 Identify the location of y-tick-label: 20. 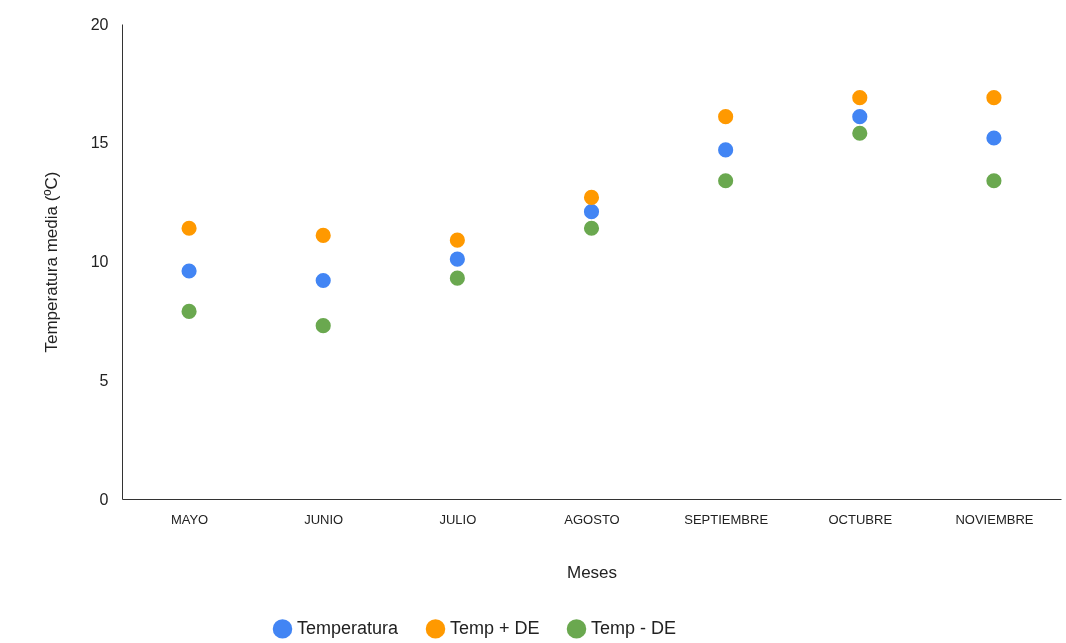
(99, 24).